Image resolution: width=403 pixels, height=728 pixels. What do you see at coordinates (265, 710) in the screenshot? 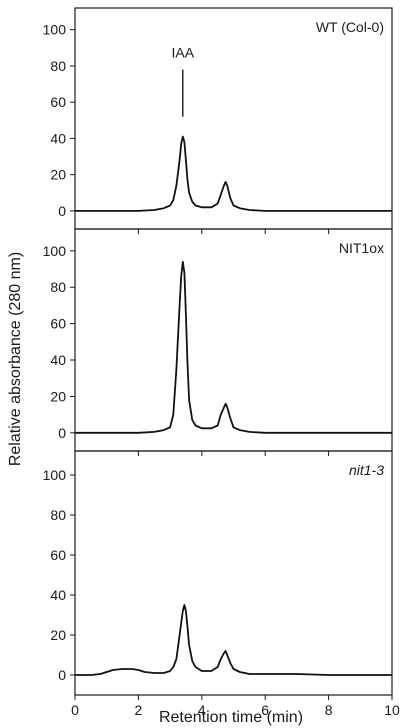
I see `x-tick-label: 6` at bounding box center [265, 710].